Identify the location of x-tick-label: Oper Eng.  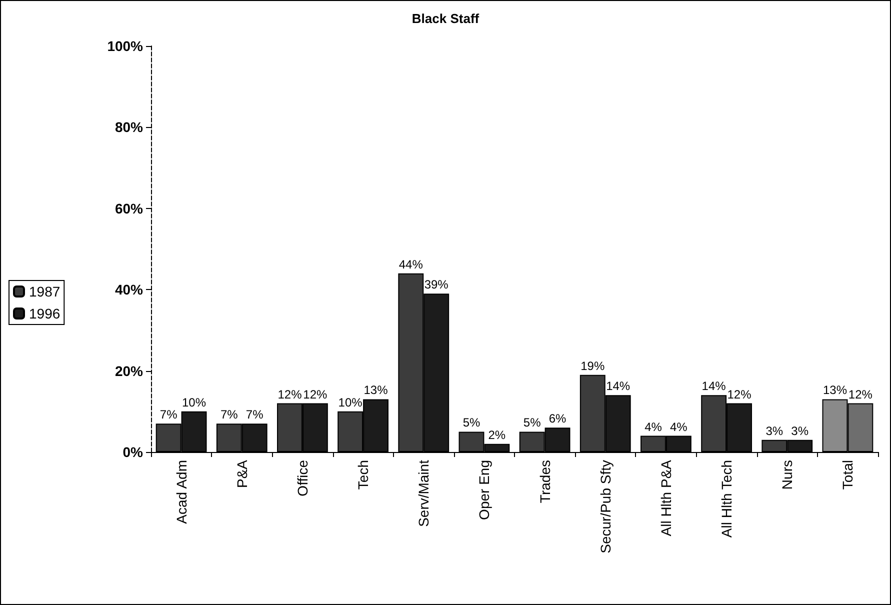
(484, 490).